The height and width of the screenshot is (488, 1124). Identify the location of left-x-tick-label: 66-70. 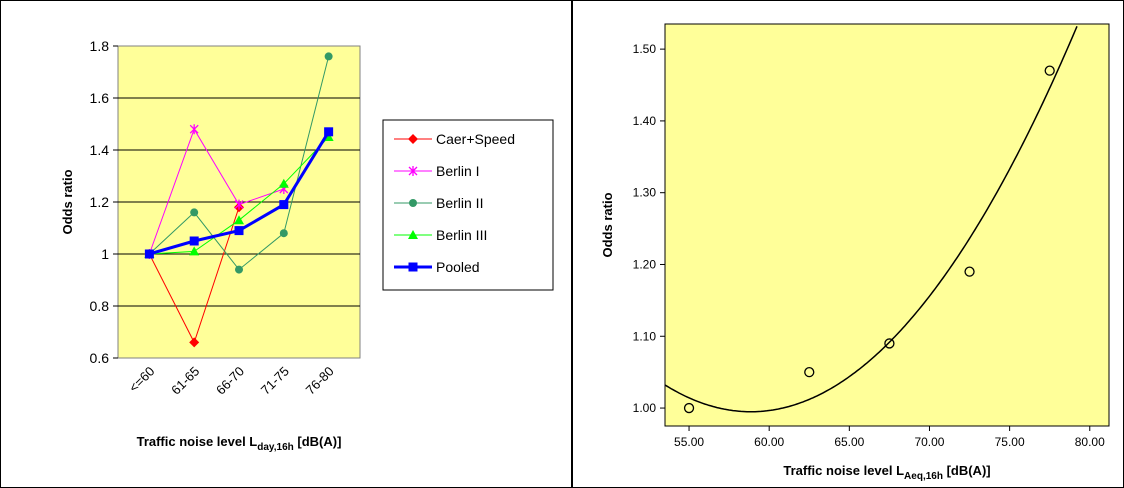
(230, 381).